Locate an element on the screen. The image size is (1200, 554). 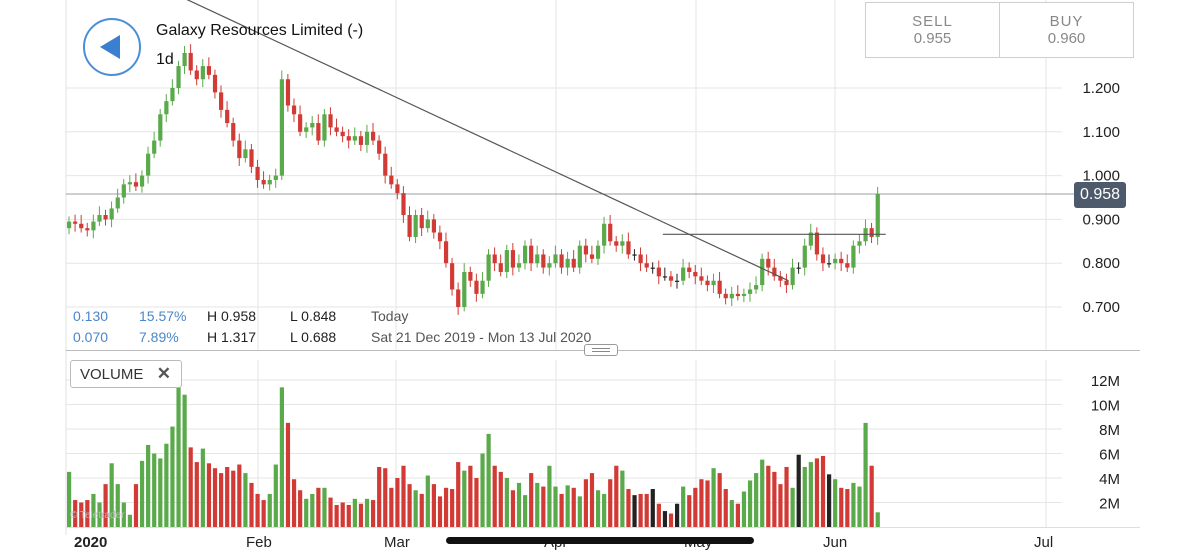
home-indicator is located at coordinates (600, 540).